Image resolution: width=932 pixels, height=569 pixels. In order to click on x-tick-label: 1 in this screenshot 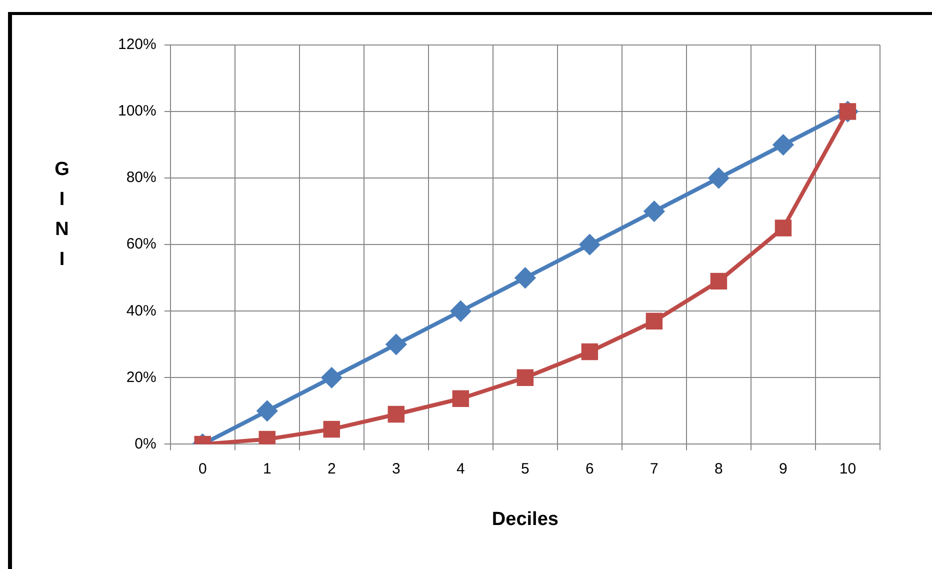, I will do `click(267, 469)`.